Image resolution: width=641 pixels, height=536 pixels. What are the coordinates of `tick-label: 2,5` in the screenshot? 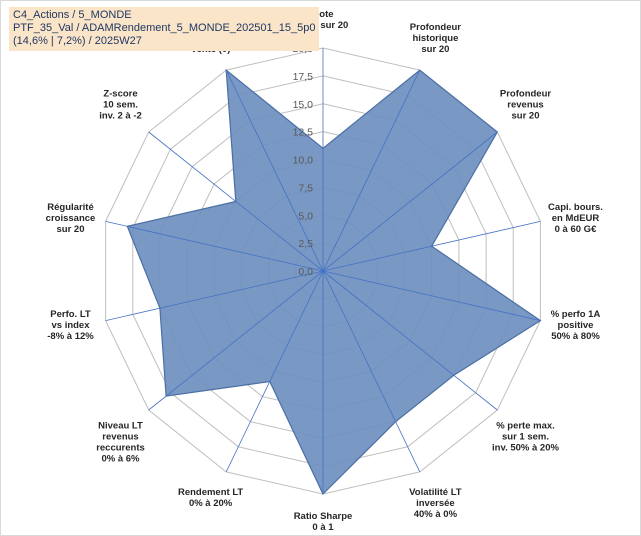 It's located at (305, 244).